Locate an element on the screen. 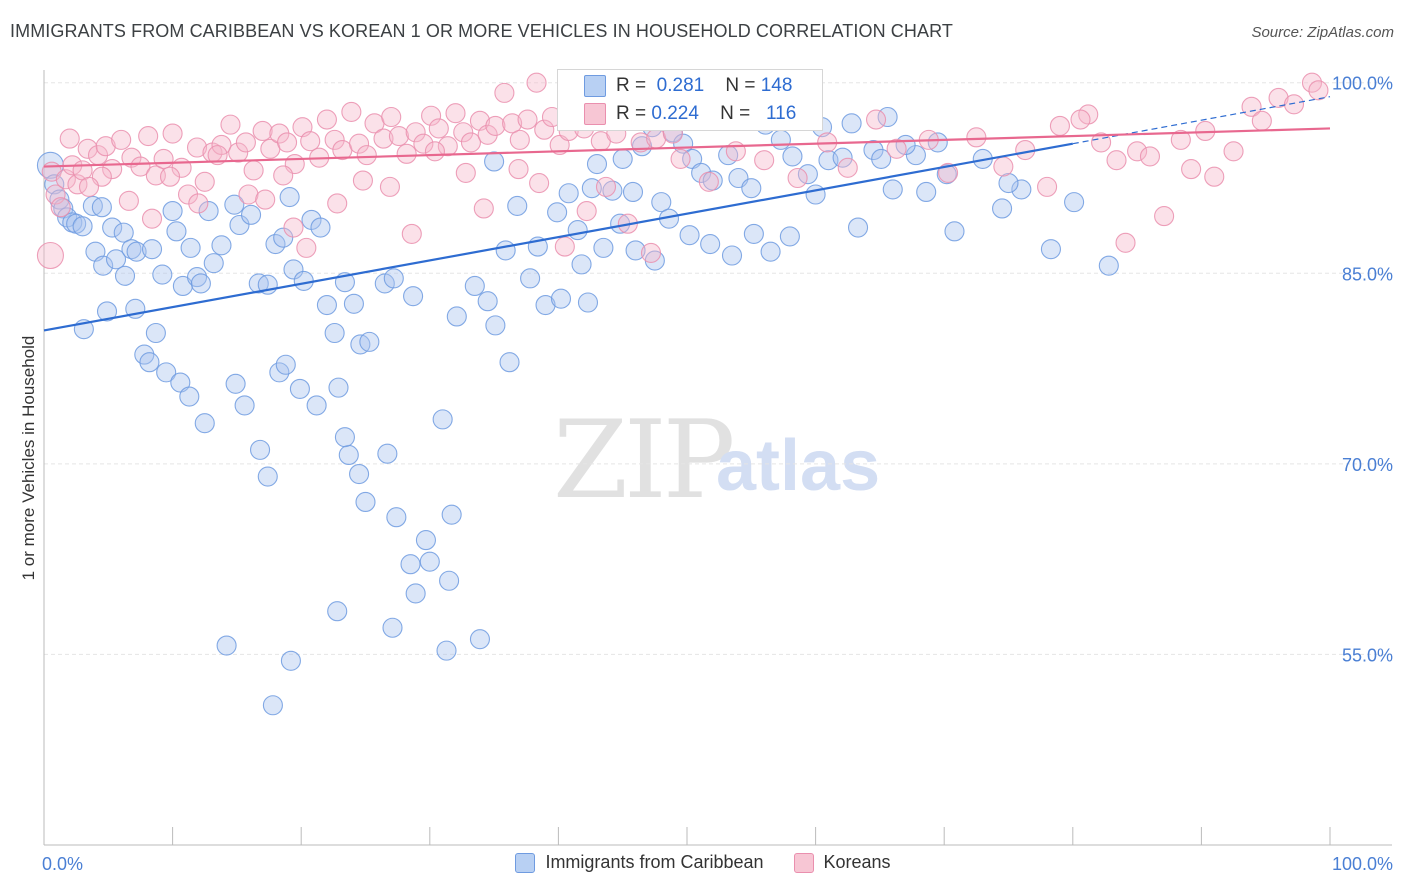 This screenshot has width=1406, height=892. koreans-legend-swatch is located at coordinates (803, 862).